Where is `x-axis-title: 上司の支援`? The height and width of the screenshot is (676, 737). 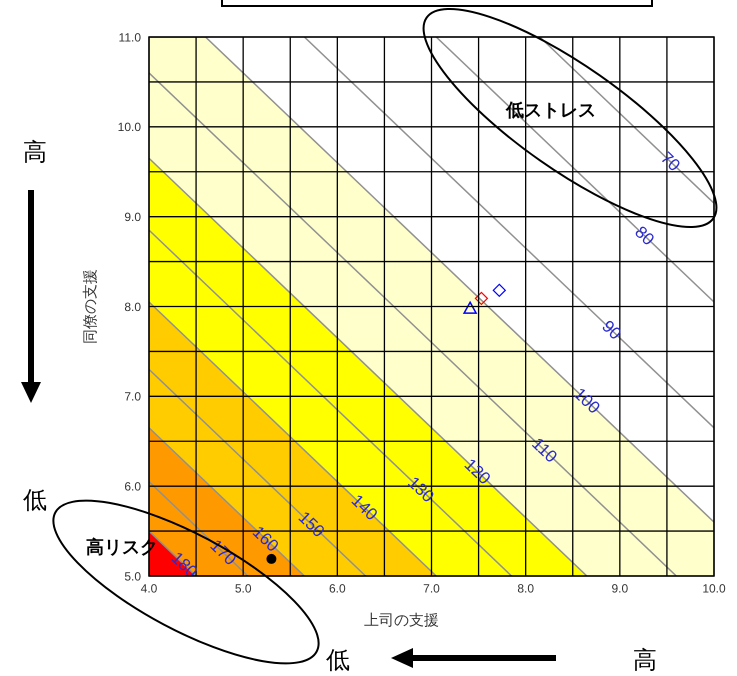
x-axis-title: 上司の支援 is located at coordinates (401, 620).